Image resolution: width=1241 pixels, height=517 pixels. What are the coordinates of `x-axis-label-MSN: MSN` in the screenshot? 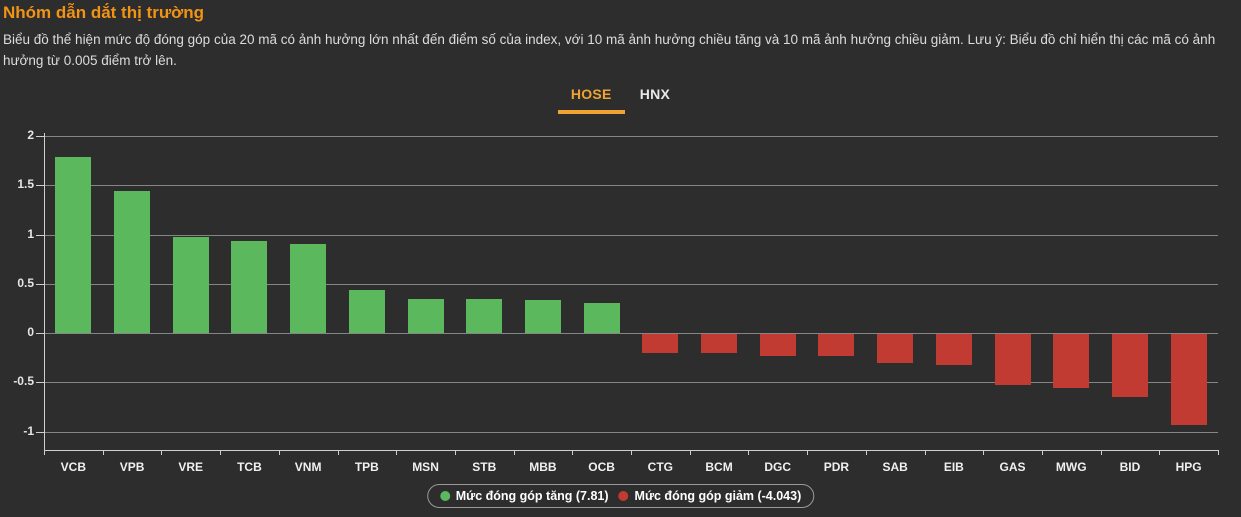 It's located at (425, 467).